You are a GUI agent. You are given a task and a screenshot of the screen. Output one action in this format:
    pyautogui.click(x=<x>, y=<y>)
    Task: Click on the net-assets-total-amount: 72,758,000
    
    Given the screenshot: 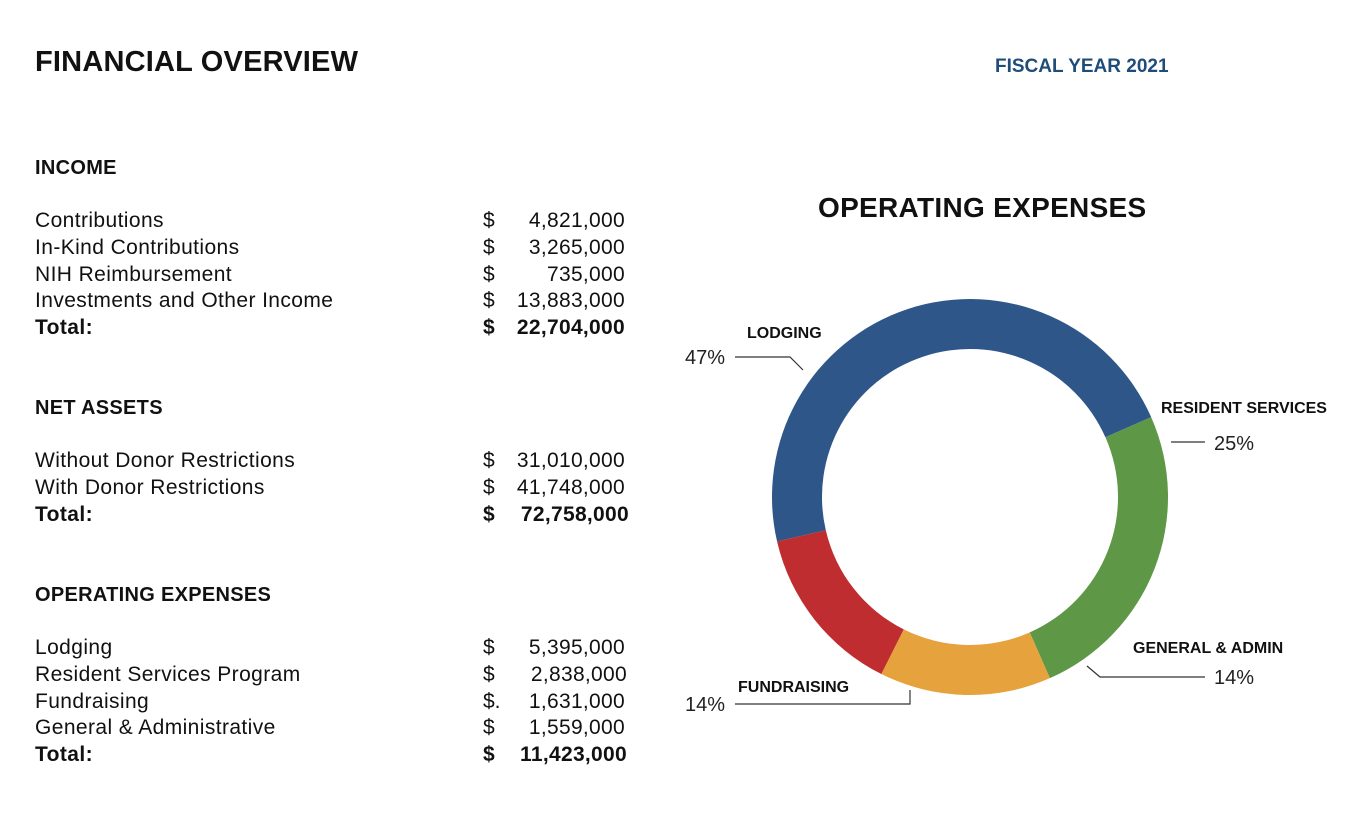 What is the action you would take?
    pyautogui.click(x=574, y=514)
    